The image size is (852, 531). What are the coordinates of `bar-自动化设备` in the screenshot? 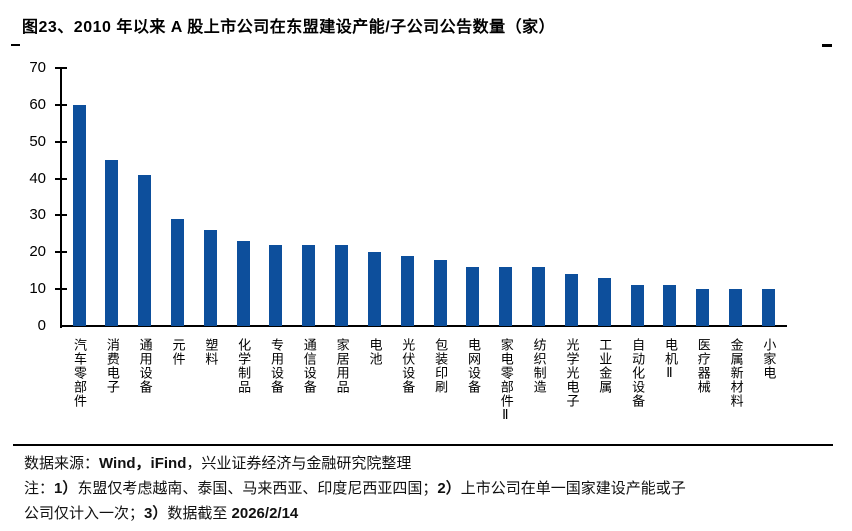 It's located at (637, 305).